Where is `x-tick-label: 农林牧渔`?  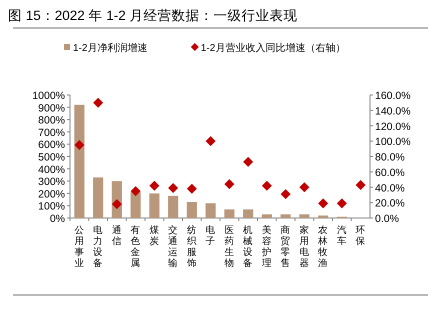 x-tick-label: 农林牧渔 is located at coordinates (322, 247).